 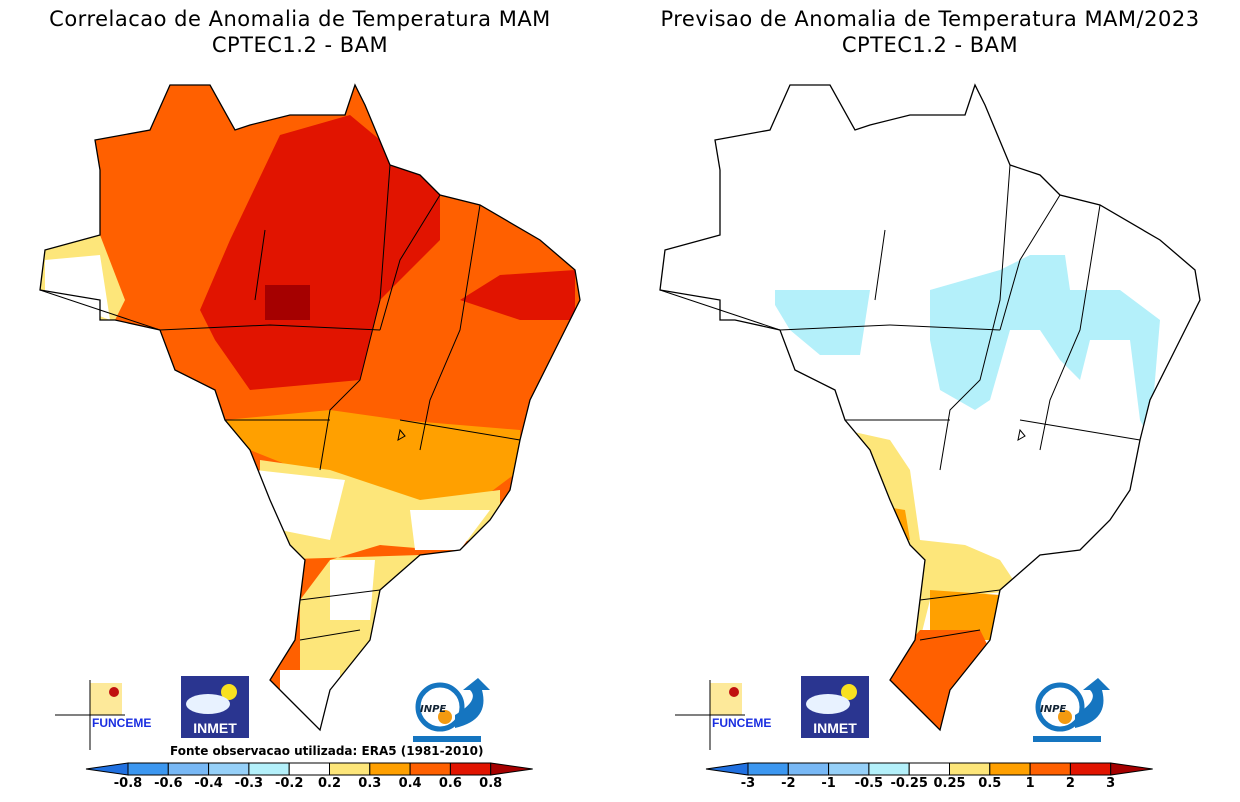 What do you see at coordinates (450, 783) in the screenshot?
I see `colorbar-tick: 0.6` at bounding box center [450, 783].